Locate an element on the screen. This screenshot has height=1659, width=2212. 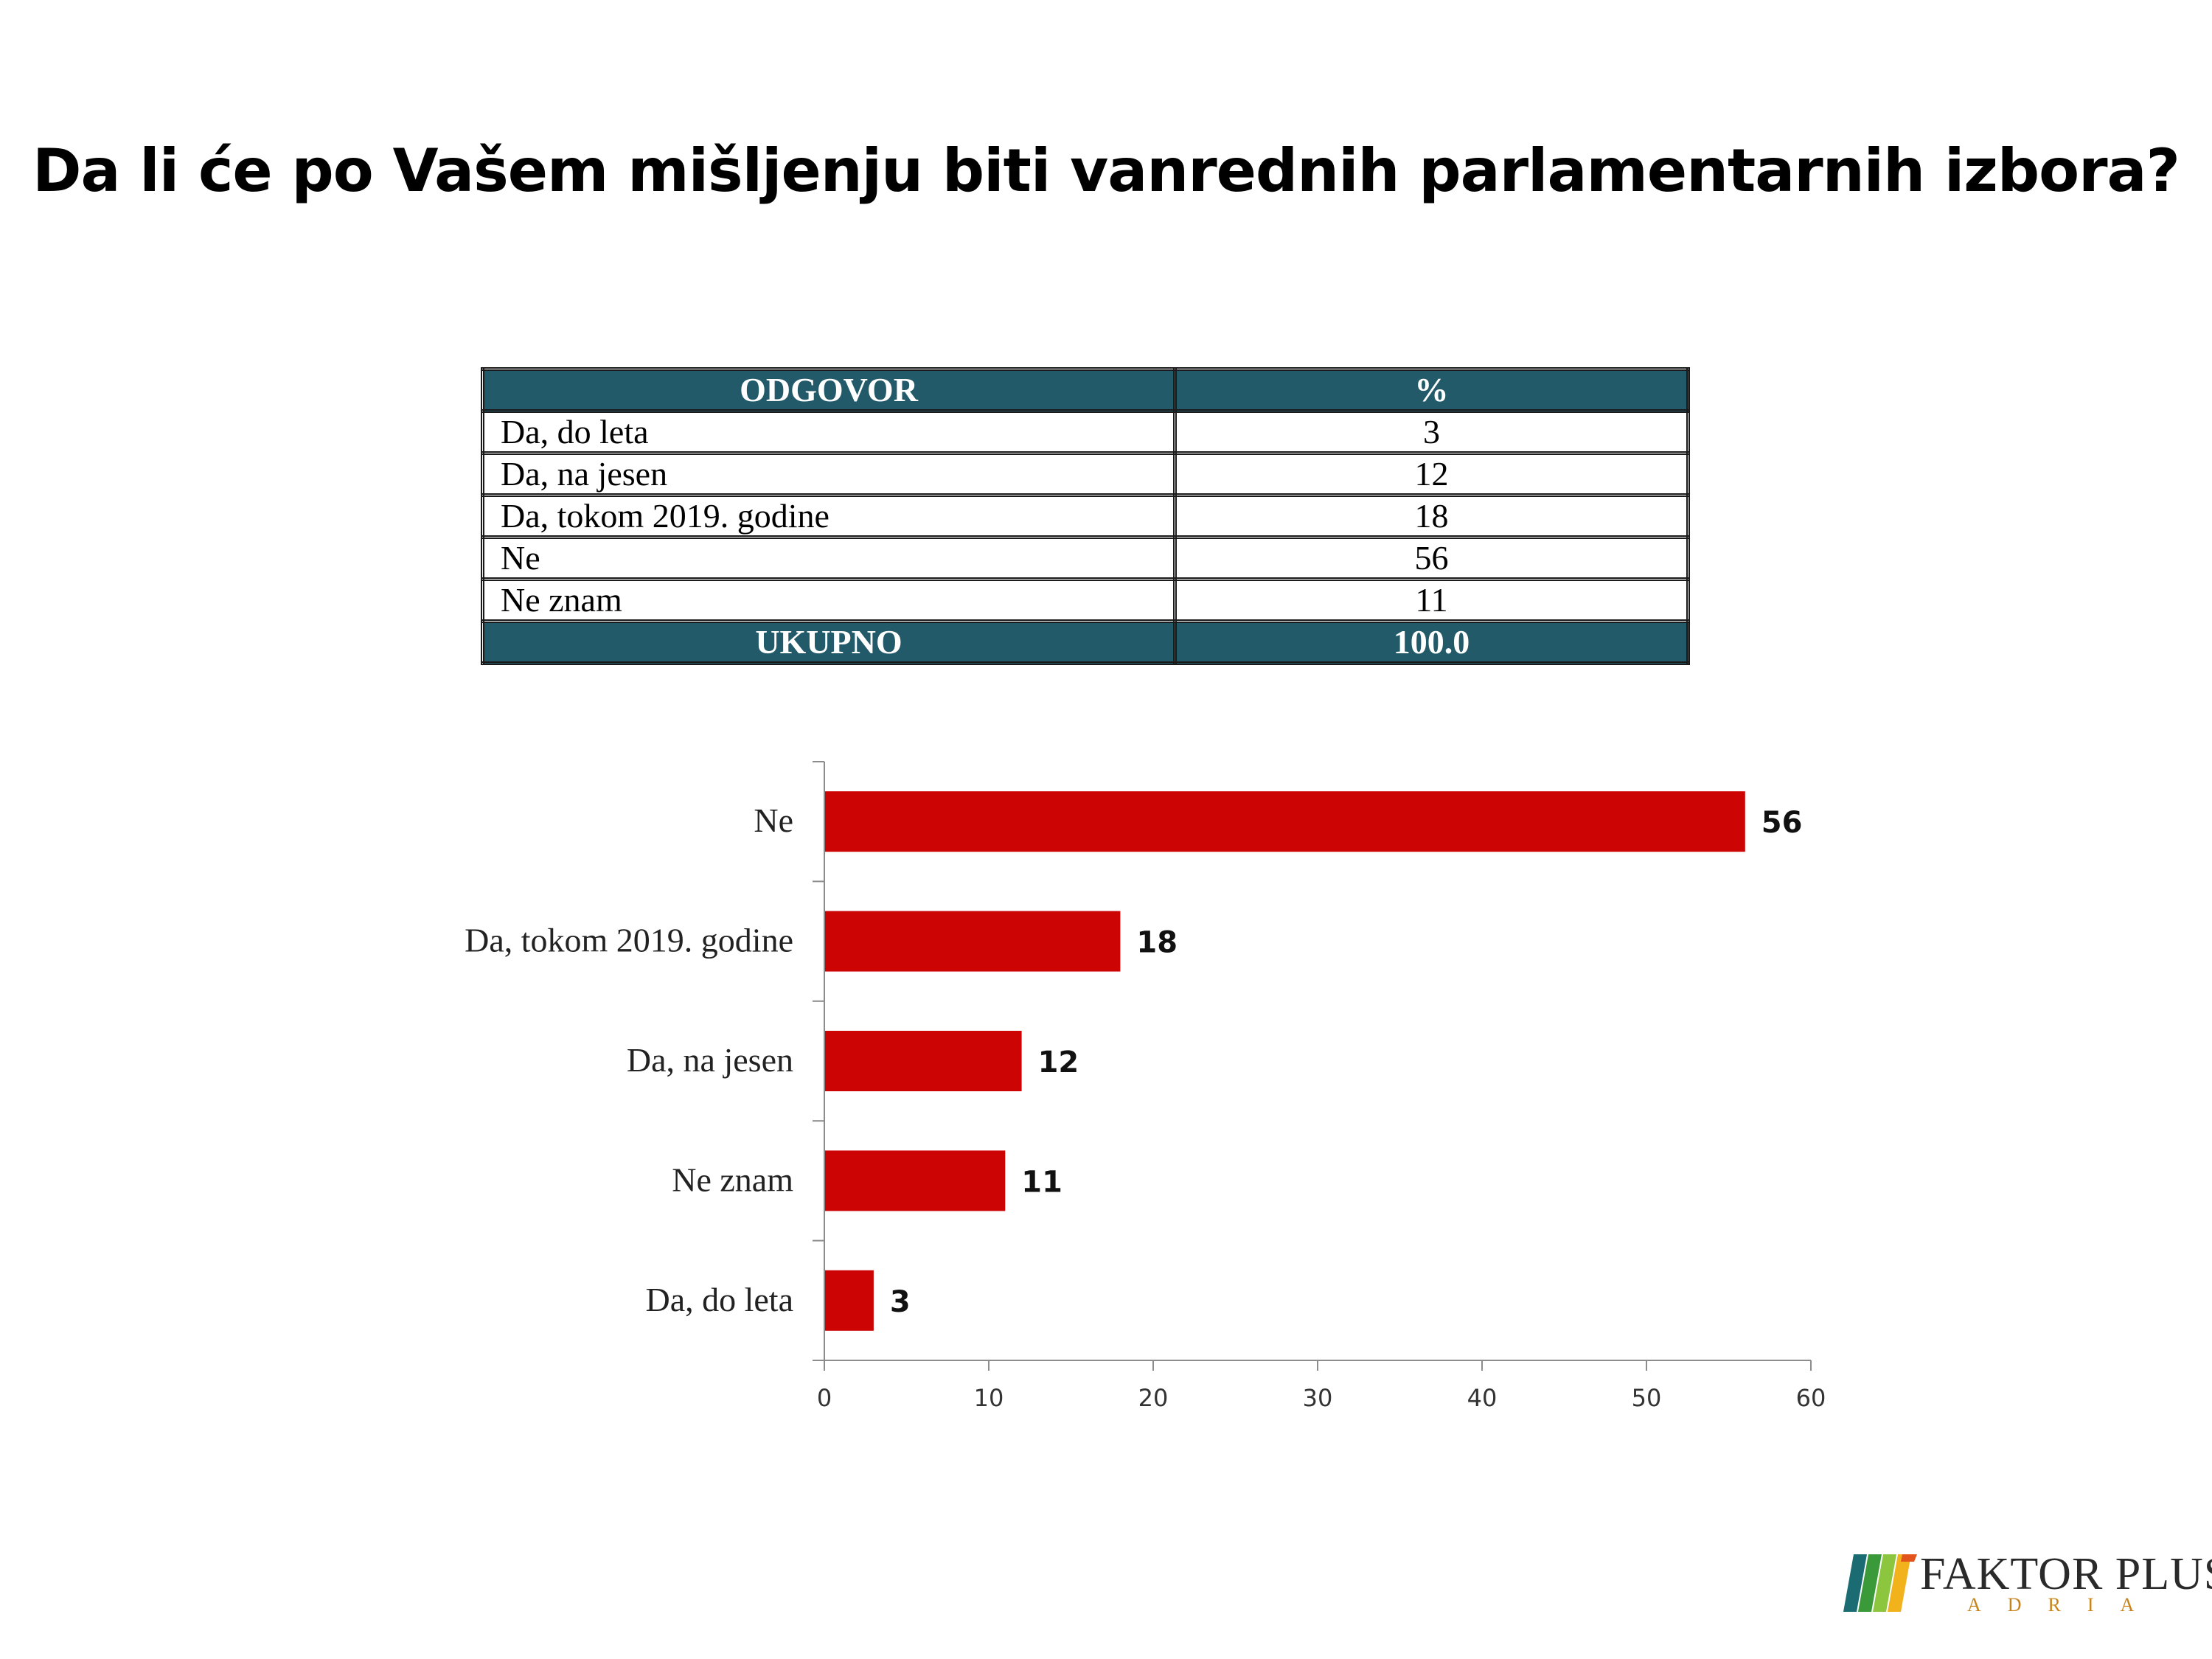
logo-subtitle: ADRIA is located at coordinates (2064, 1604).